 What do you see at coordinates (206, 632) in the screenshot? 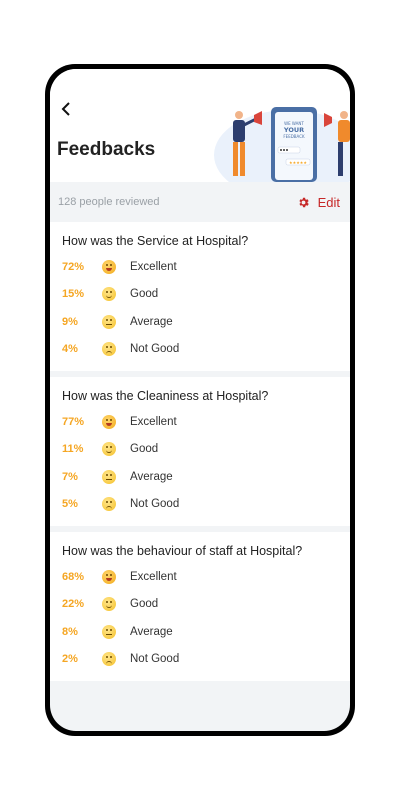
I see `option-average: 8% Average` at bounding box center [206, 632].